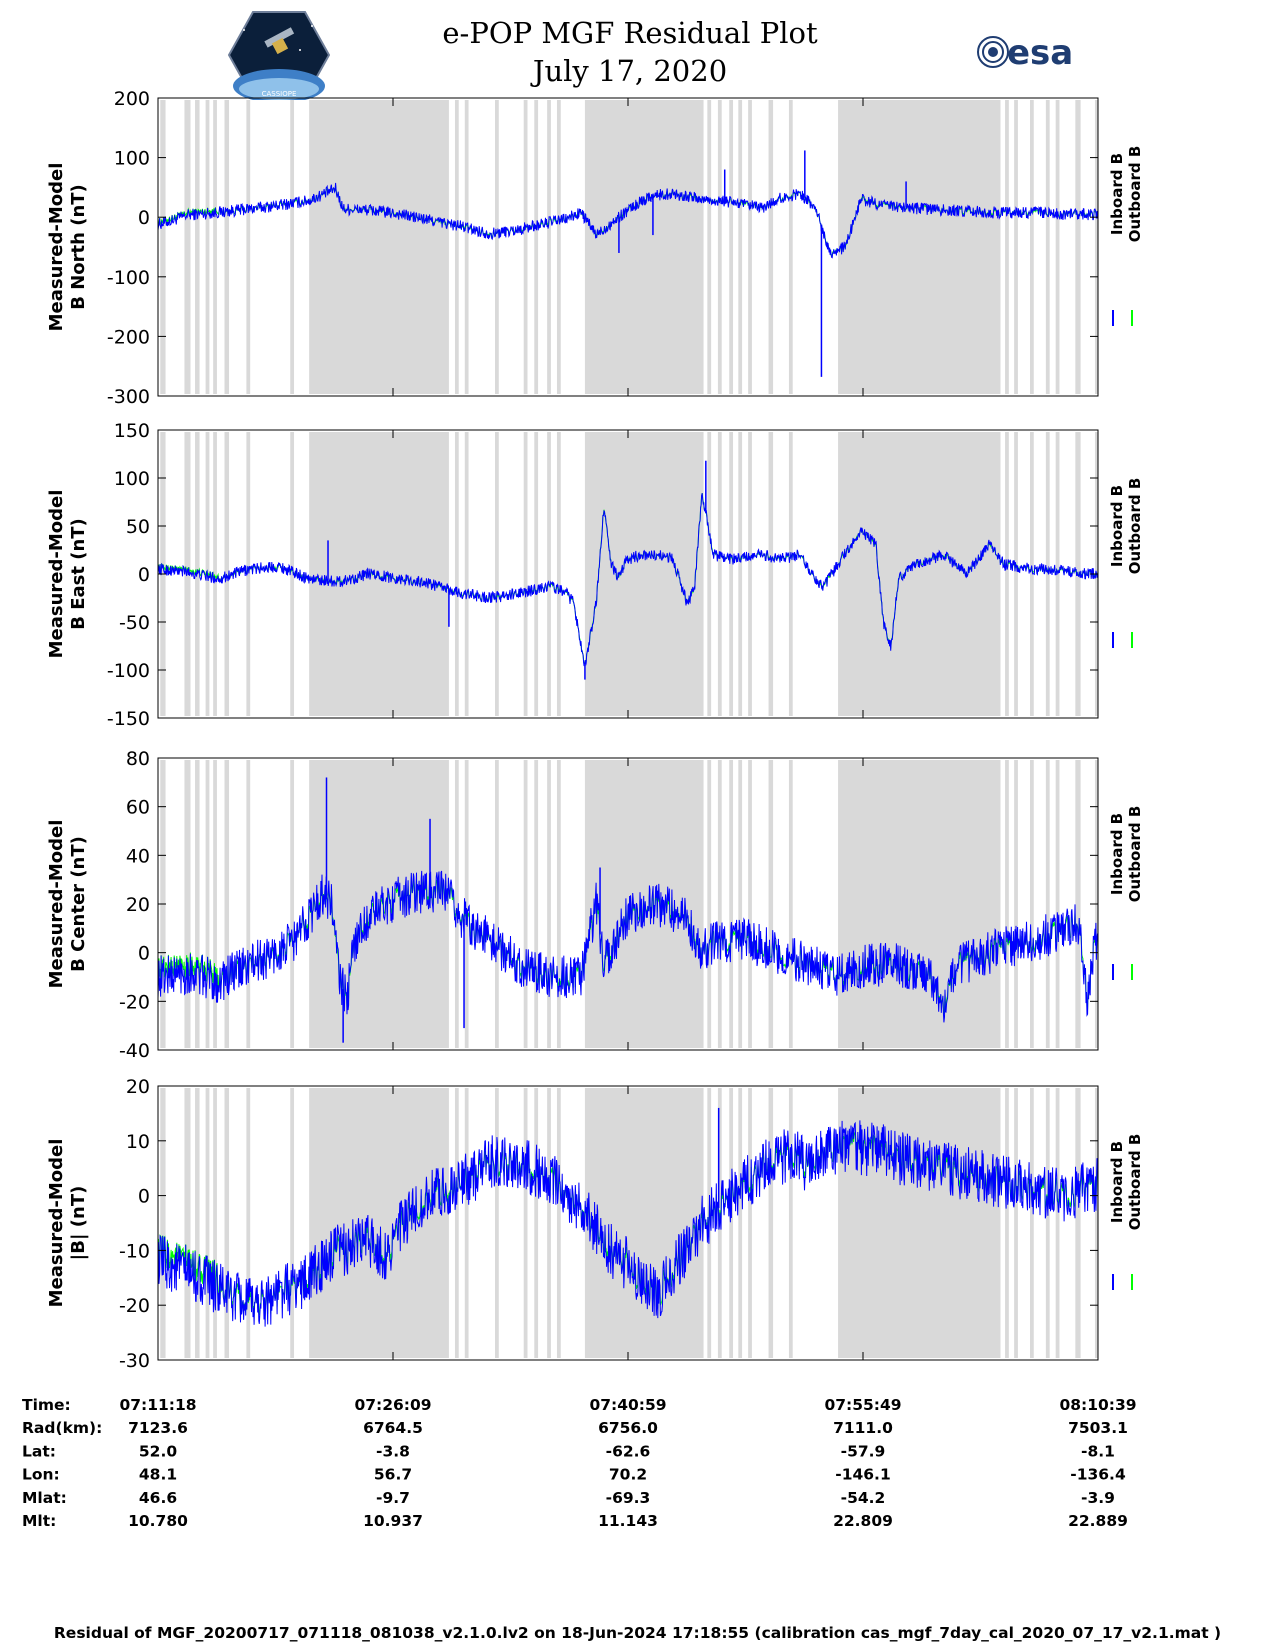 The image size is (1275, 1650). What do you see at coordinates (1040, 53) in the screenshot?
I see `esa-logo-text: esa` at bounding box center [1040, 53].